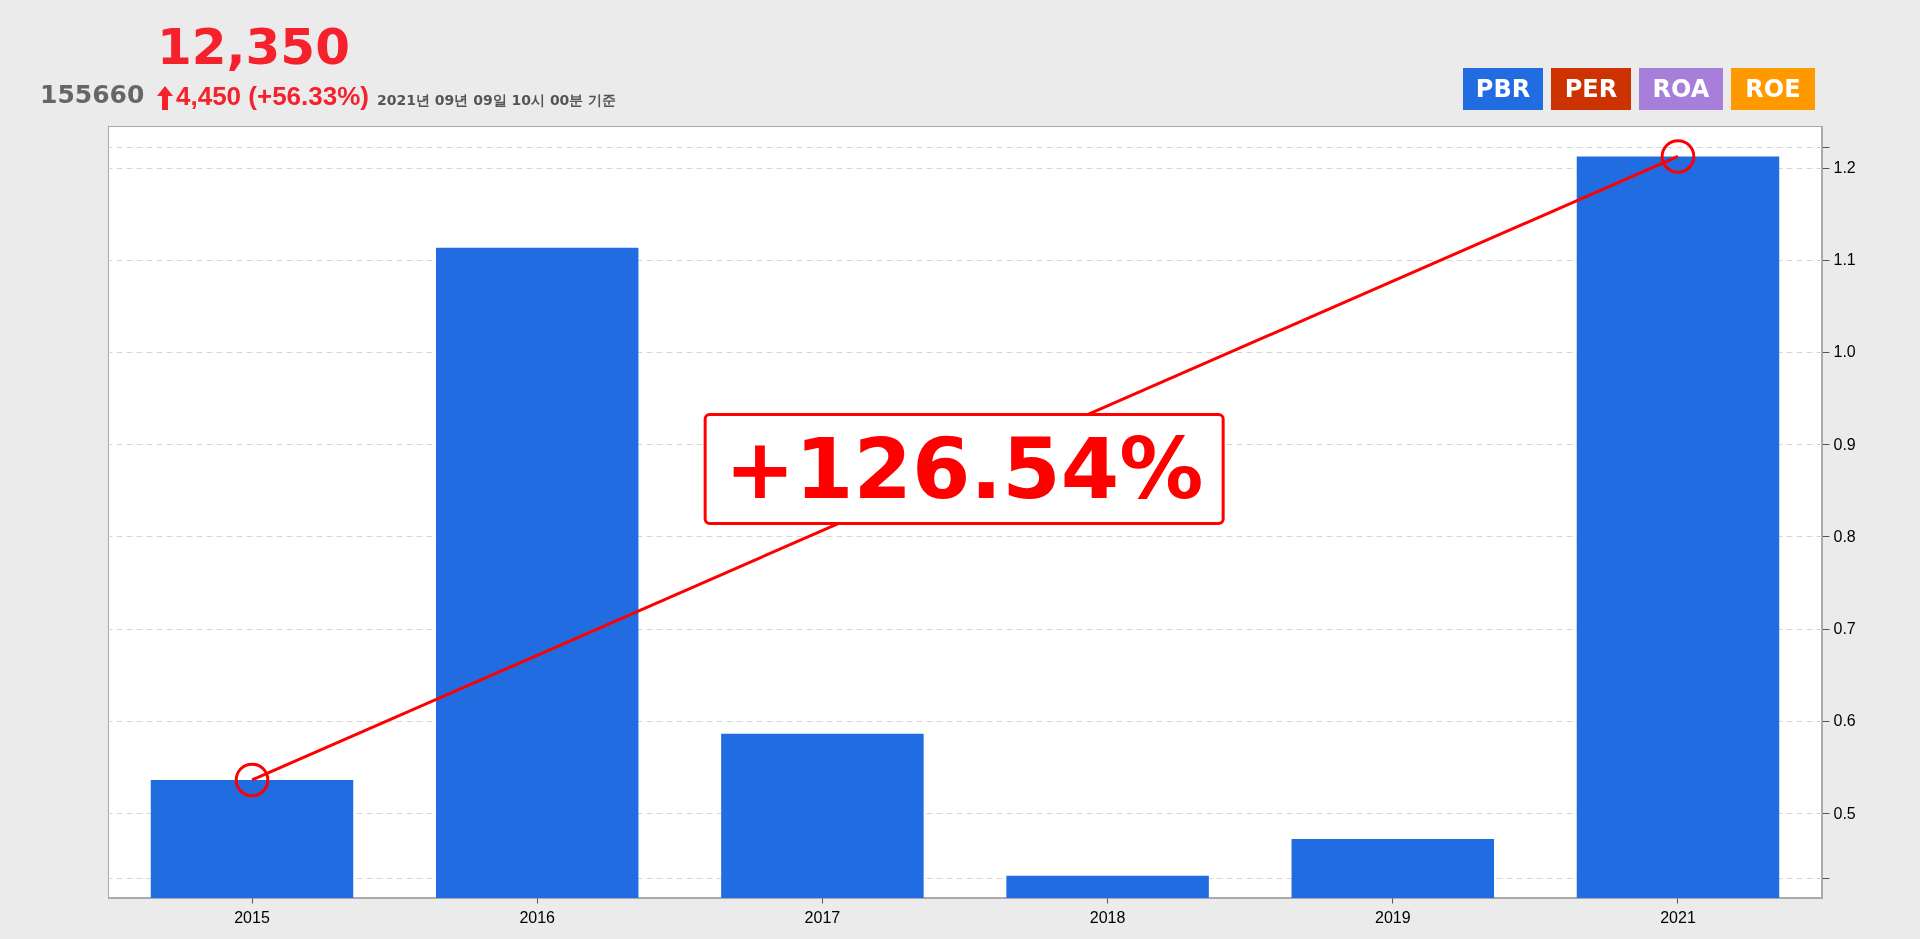  What do you see at coordinates (1773, 89) in the screenshot?
I see `text: ROE` at bounding box center [1773, 89].